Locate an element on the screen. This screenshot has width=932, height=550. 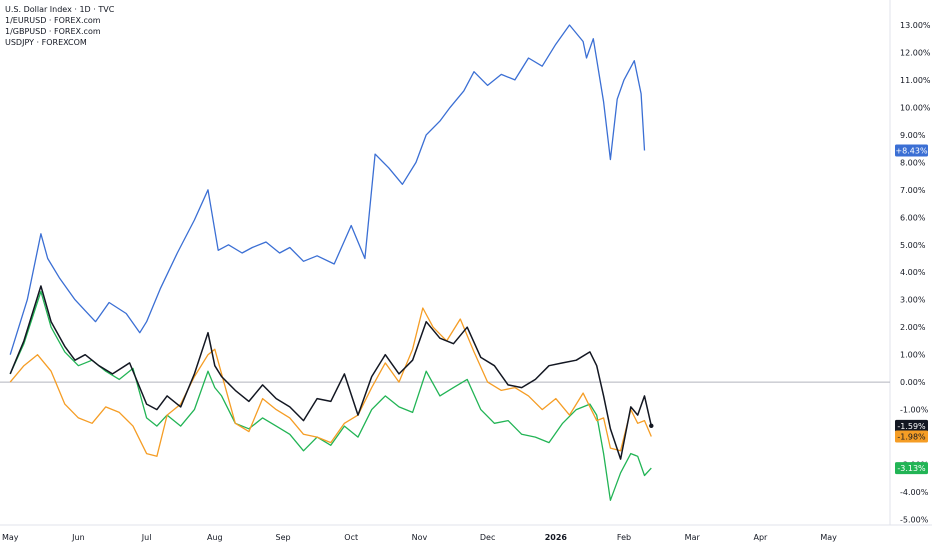
y-tick-label: -5.00% is located at coordinates (914, 520).